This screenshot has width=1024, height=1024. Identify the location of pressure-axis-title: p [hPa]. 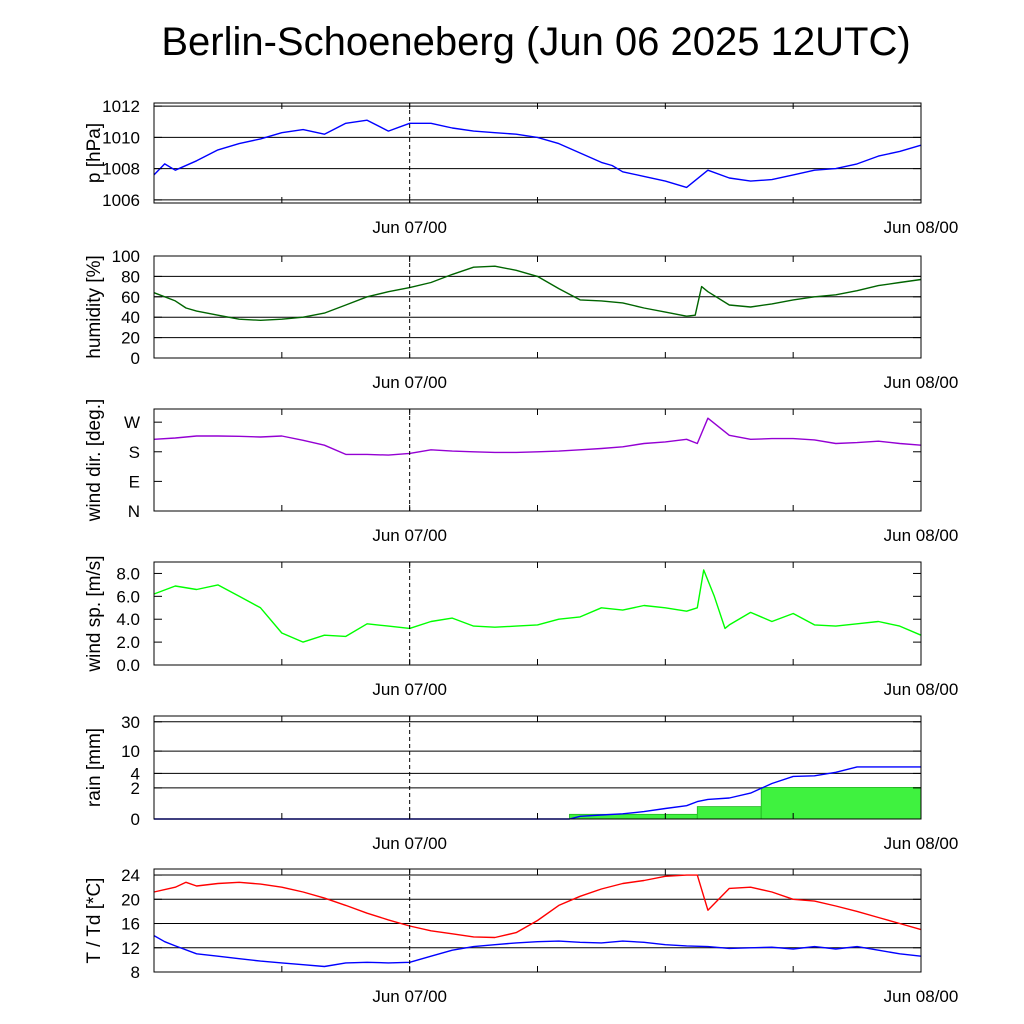
(94, 153).